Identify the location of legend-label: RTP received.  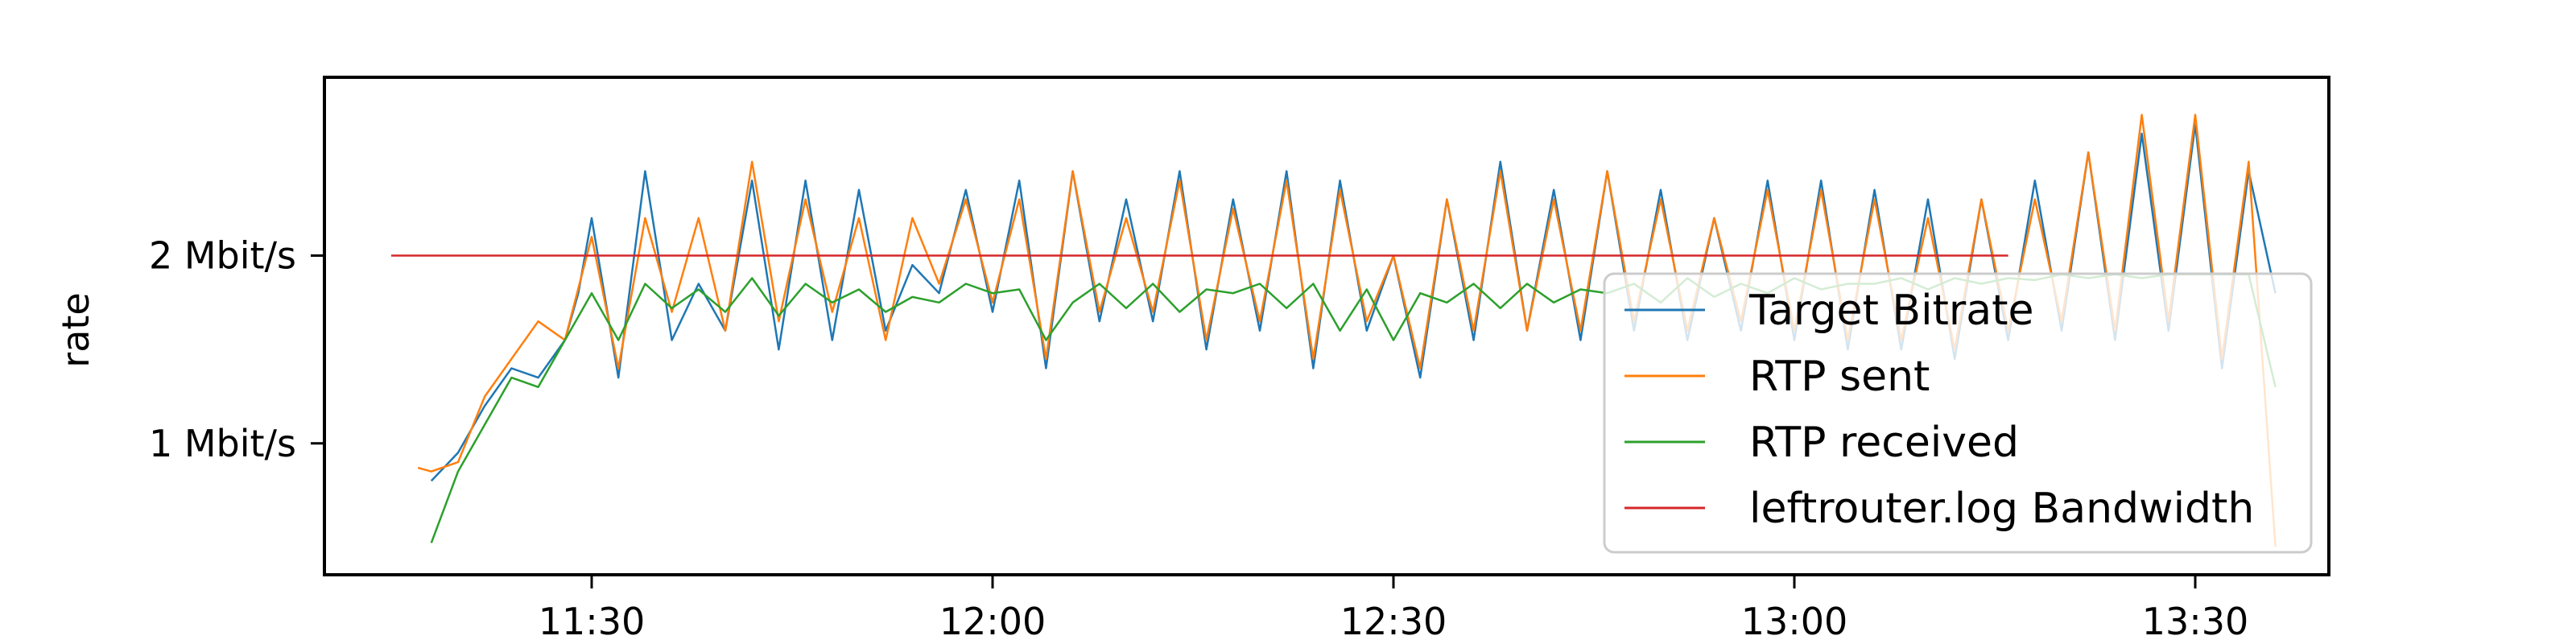
(1884, 443).